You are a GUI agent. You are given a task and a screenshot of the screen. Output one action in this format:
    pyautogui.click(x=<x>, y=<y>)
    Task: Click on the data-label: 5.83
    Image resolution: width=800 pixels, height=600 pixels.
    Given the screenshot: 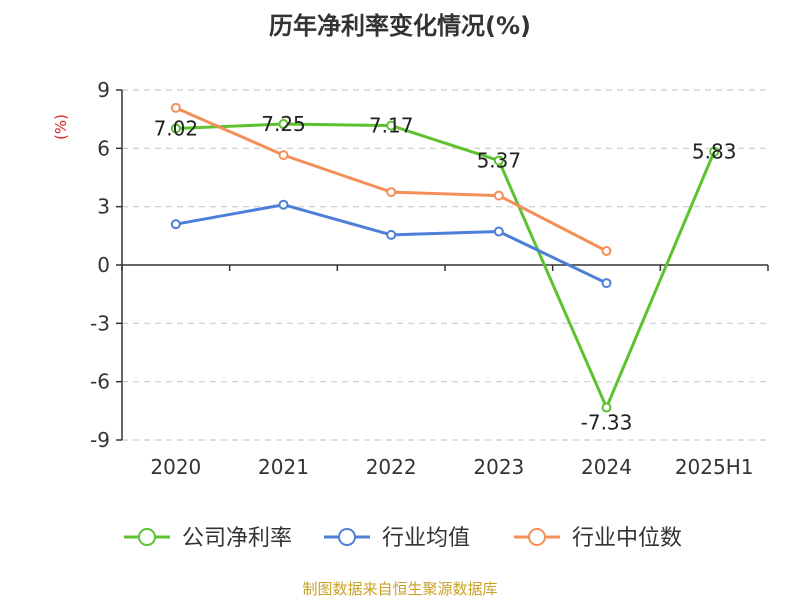 What is the action you would take?
    pyautogui.click(x=714, y=152)
    